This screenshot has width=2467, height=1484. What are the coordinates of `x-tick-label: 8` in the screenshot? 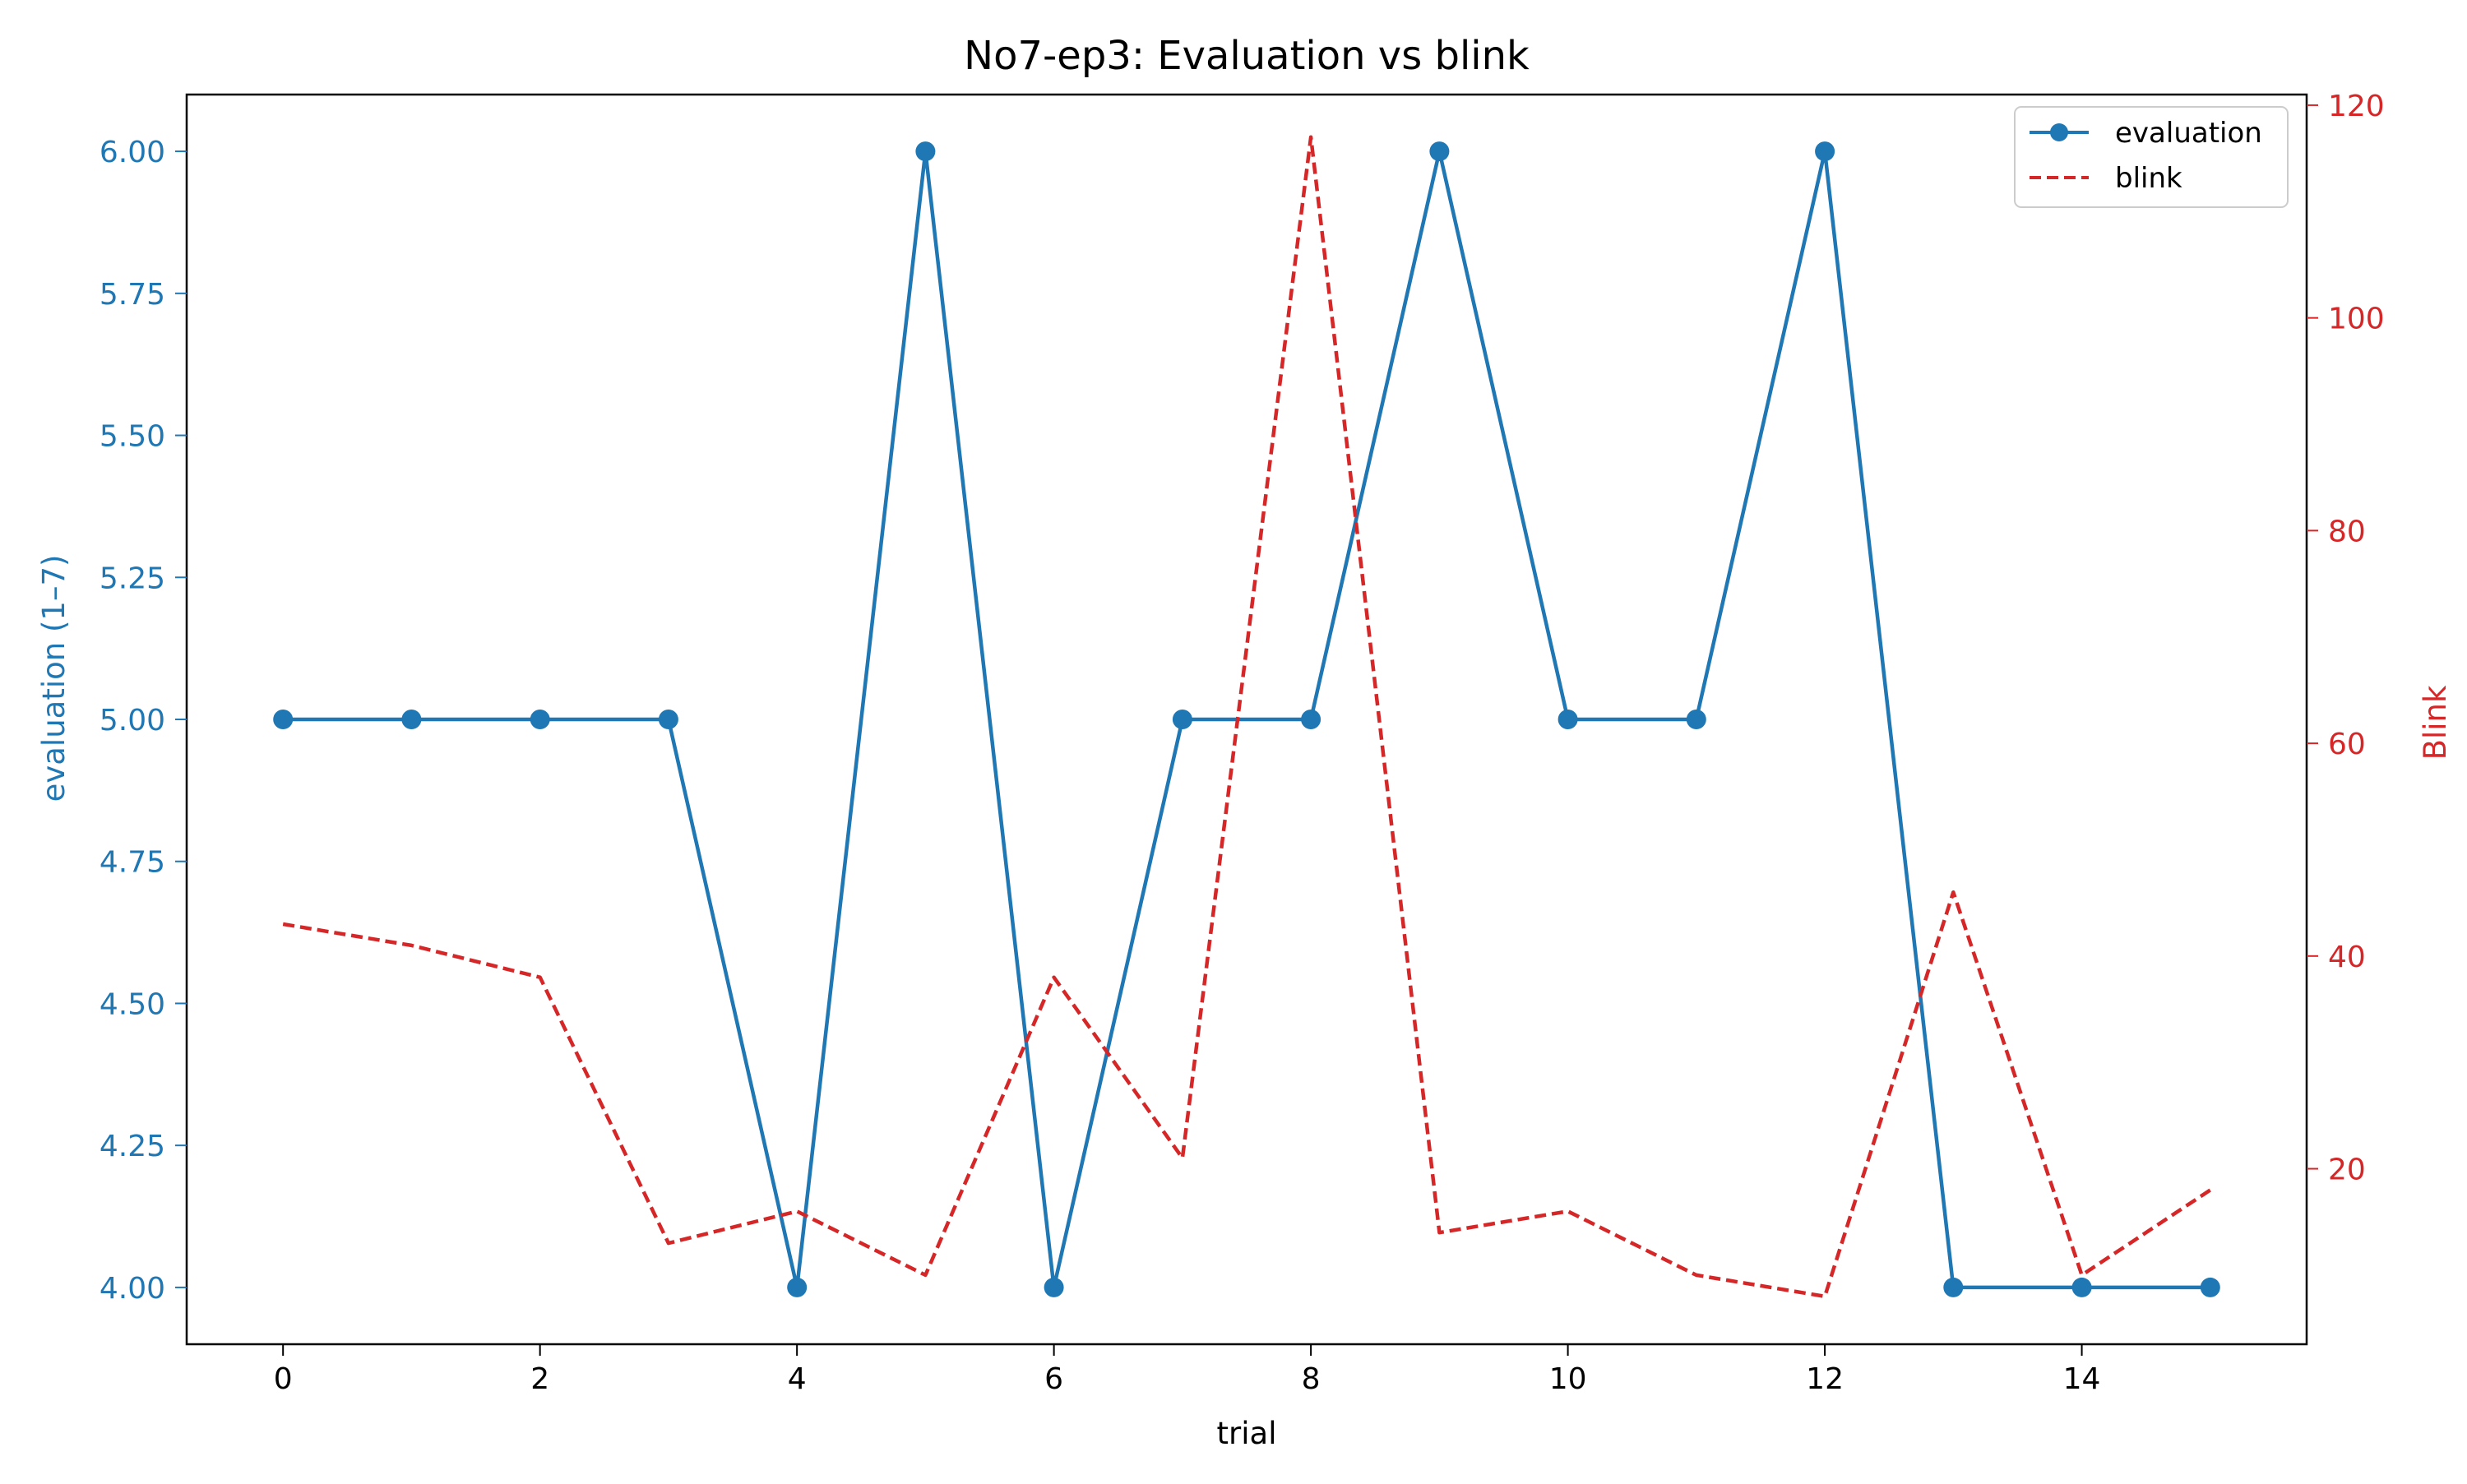 It's located at (1311, 1379).